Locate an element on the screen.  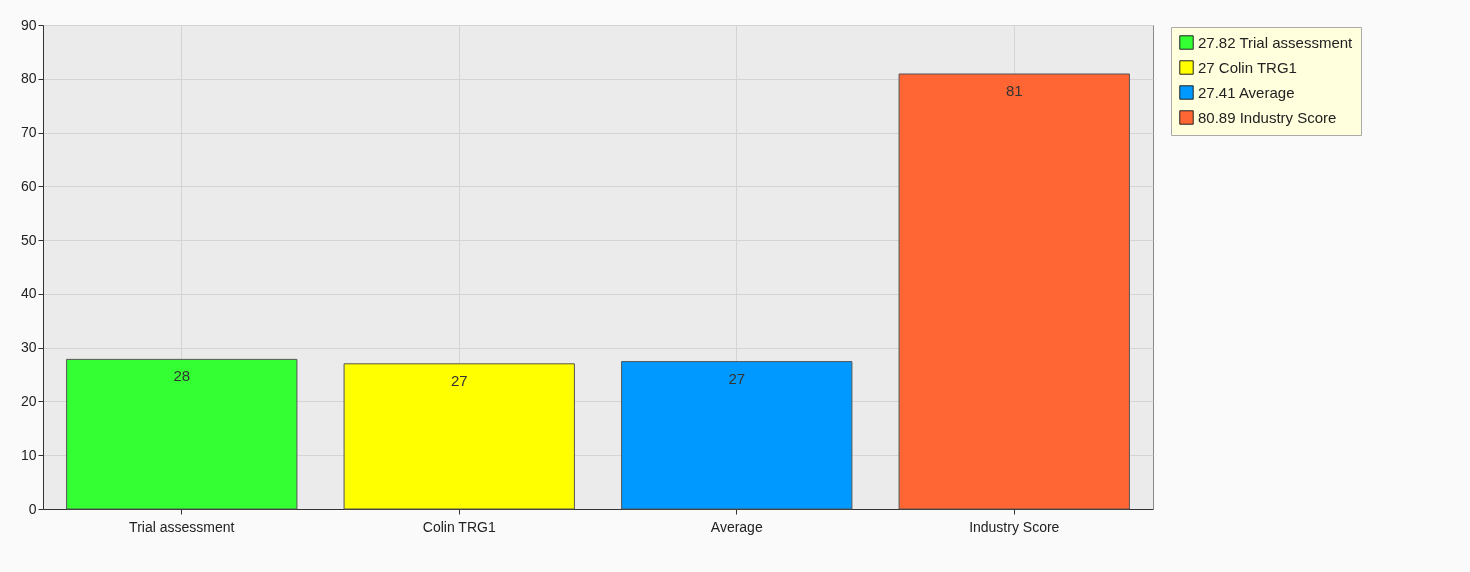
legend-label: 27 Colin TRG1 is located at coordinates (1247, 67).